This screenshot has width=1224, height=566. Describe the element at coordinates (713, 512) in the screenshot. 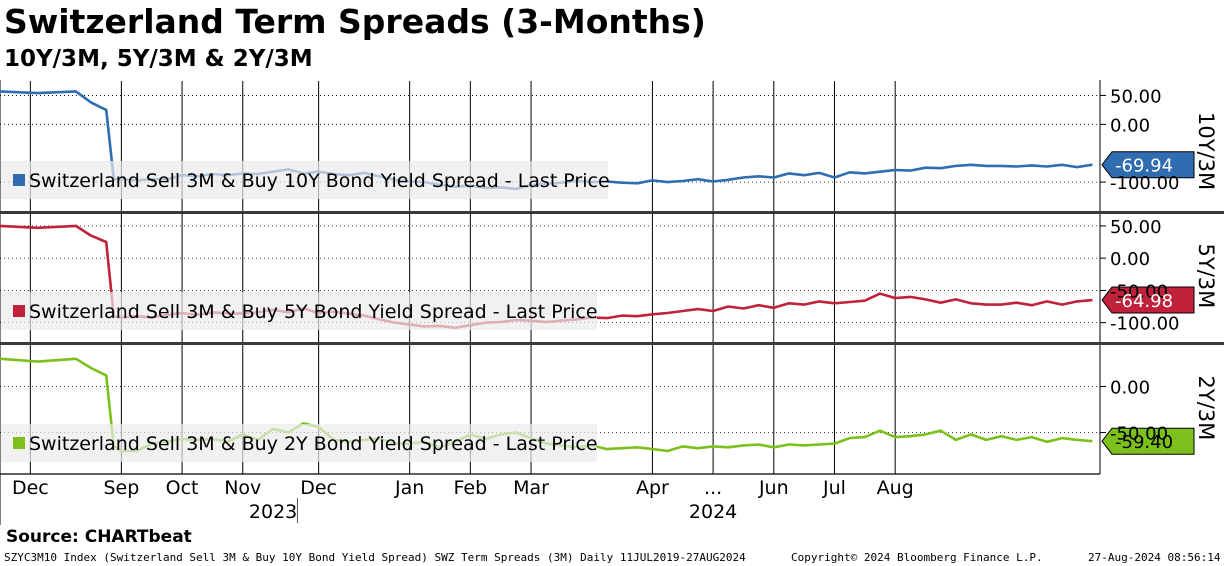

I see `x-year-label: 2024` at that location.